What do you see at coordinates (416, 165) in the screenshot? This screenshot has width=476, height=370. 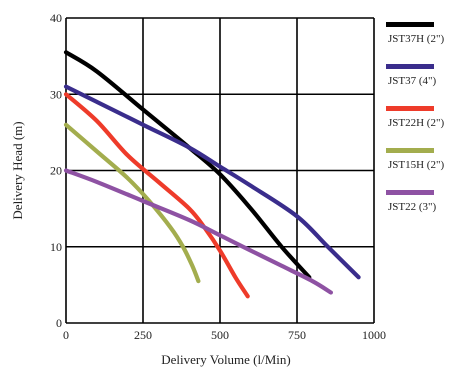 I see `legend-label: JST15H (2")` at bounding box center [416, 165].